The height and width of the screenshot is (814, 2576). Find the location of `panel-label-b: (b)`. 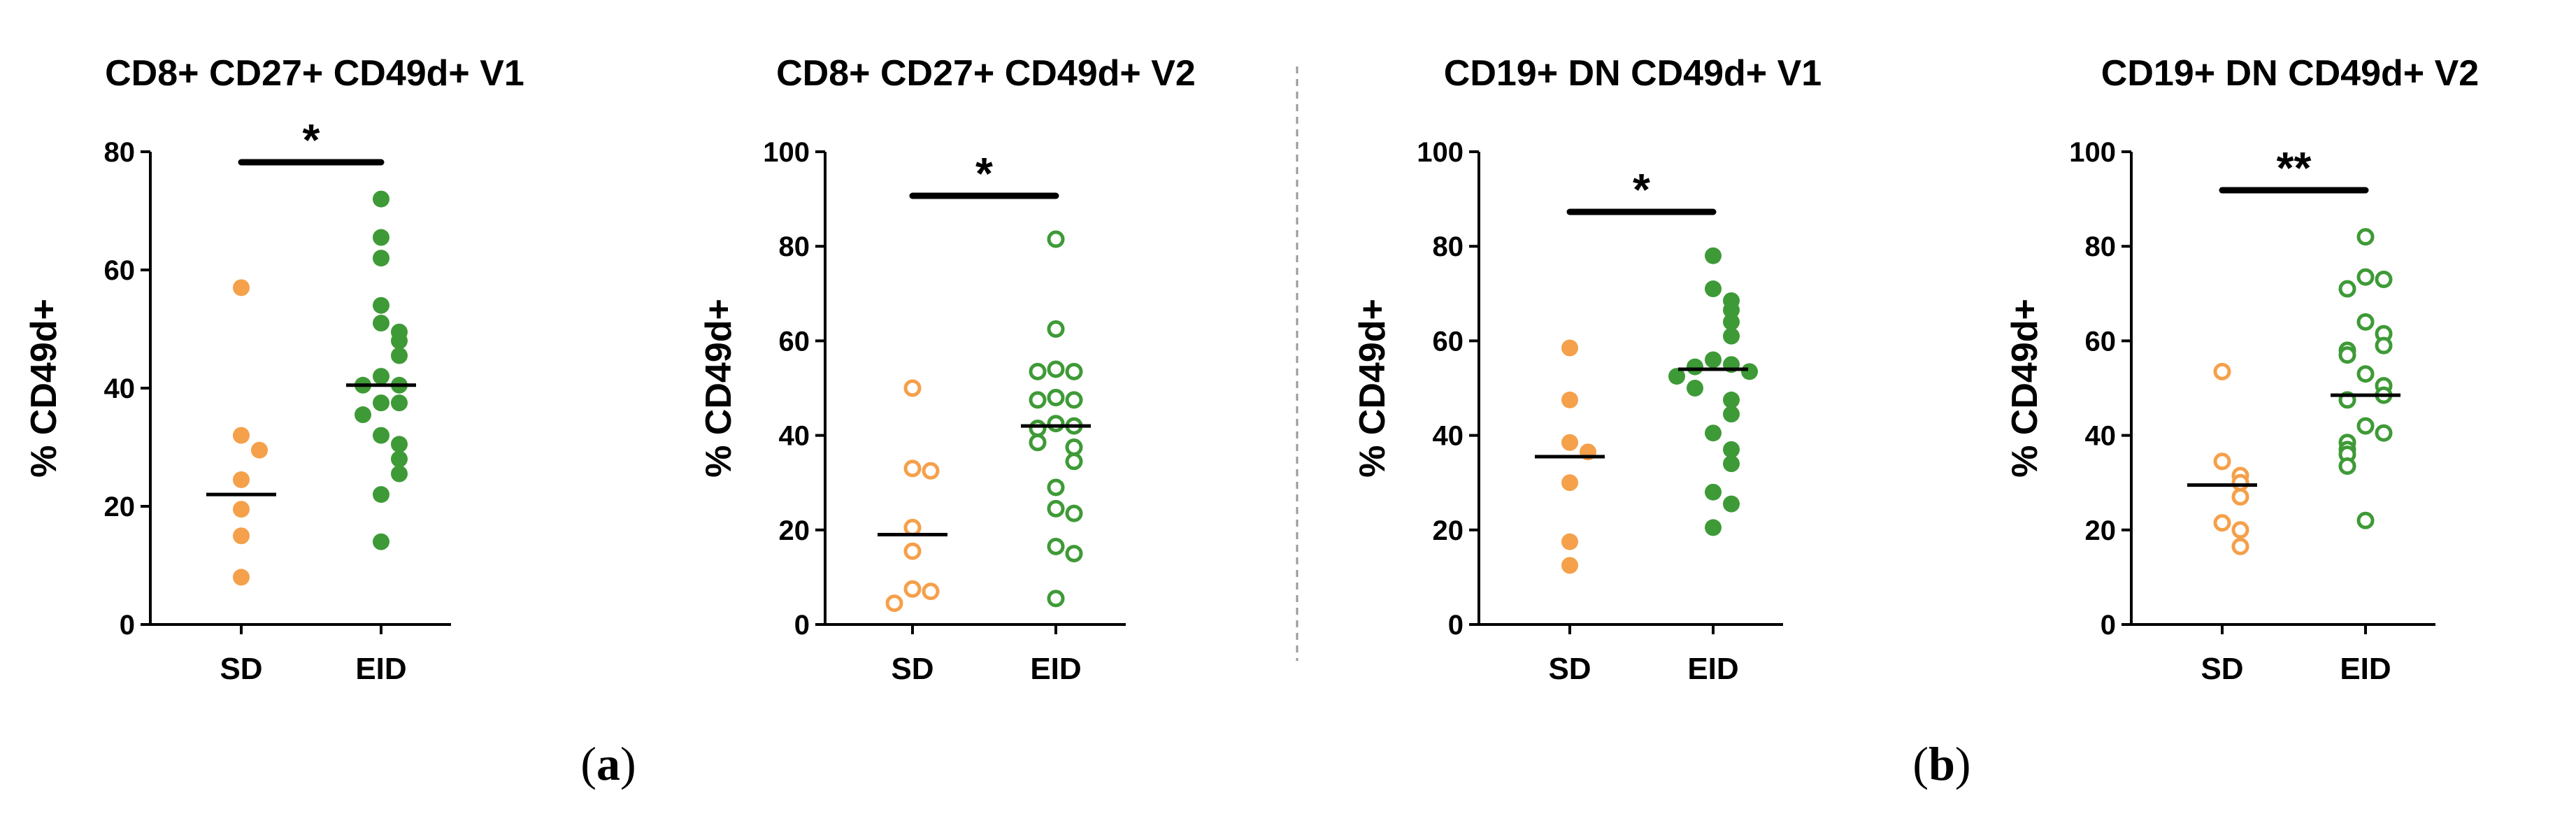

panel-label-b: (b) is located at coordinates (1941, 763).